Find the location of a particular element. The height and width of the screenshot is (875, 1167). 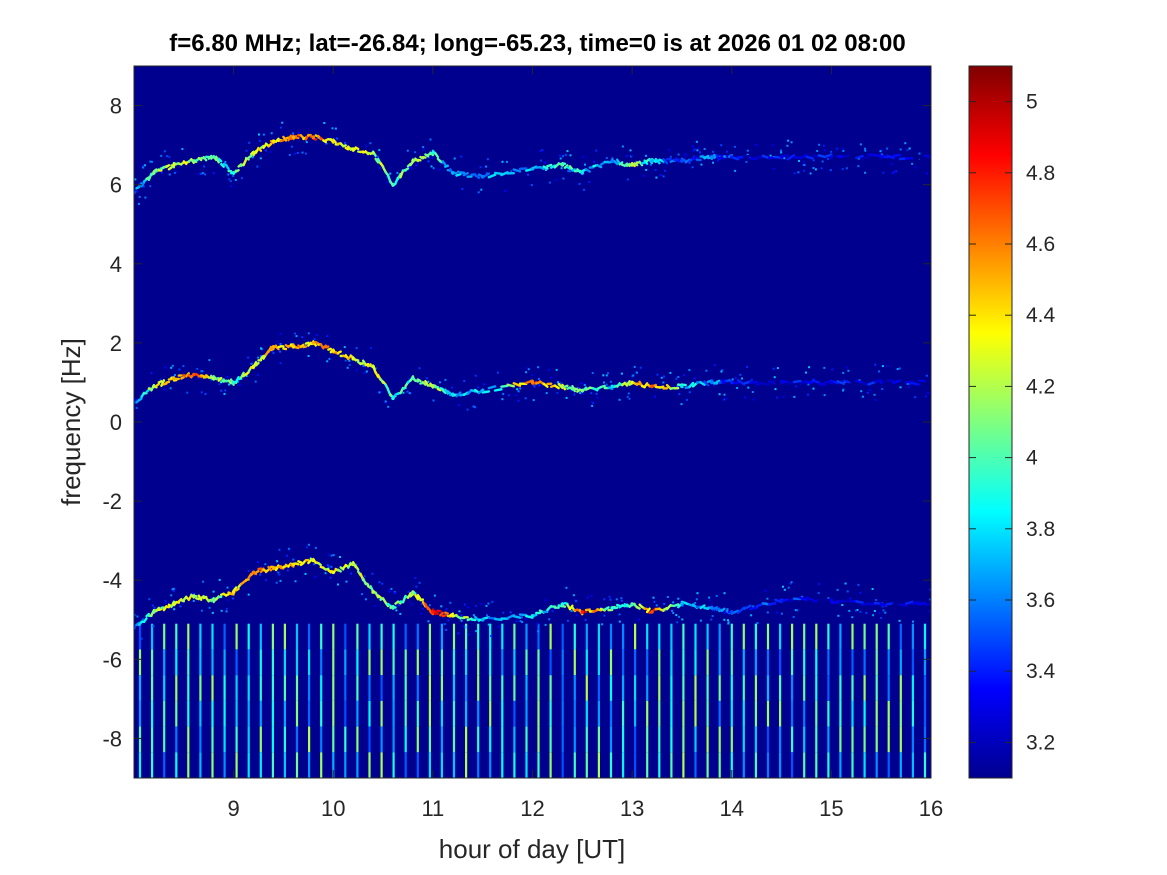

y-tick-label: 0 is located at coordinates (116, 422).